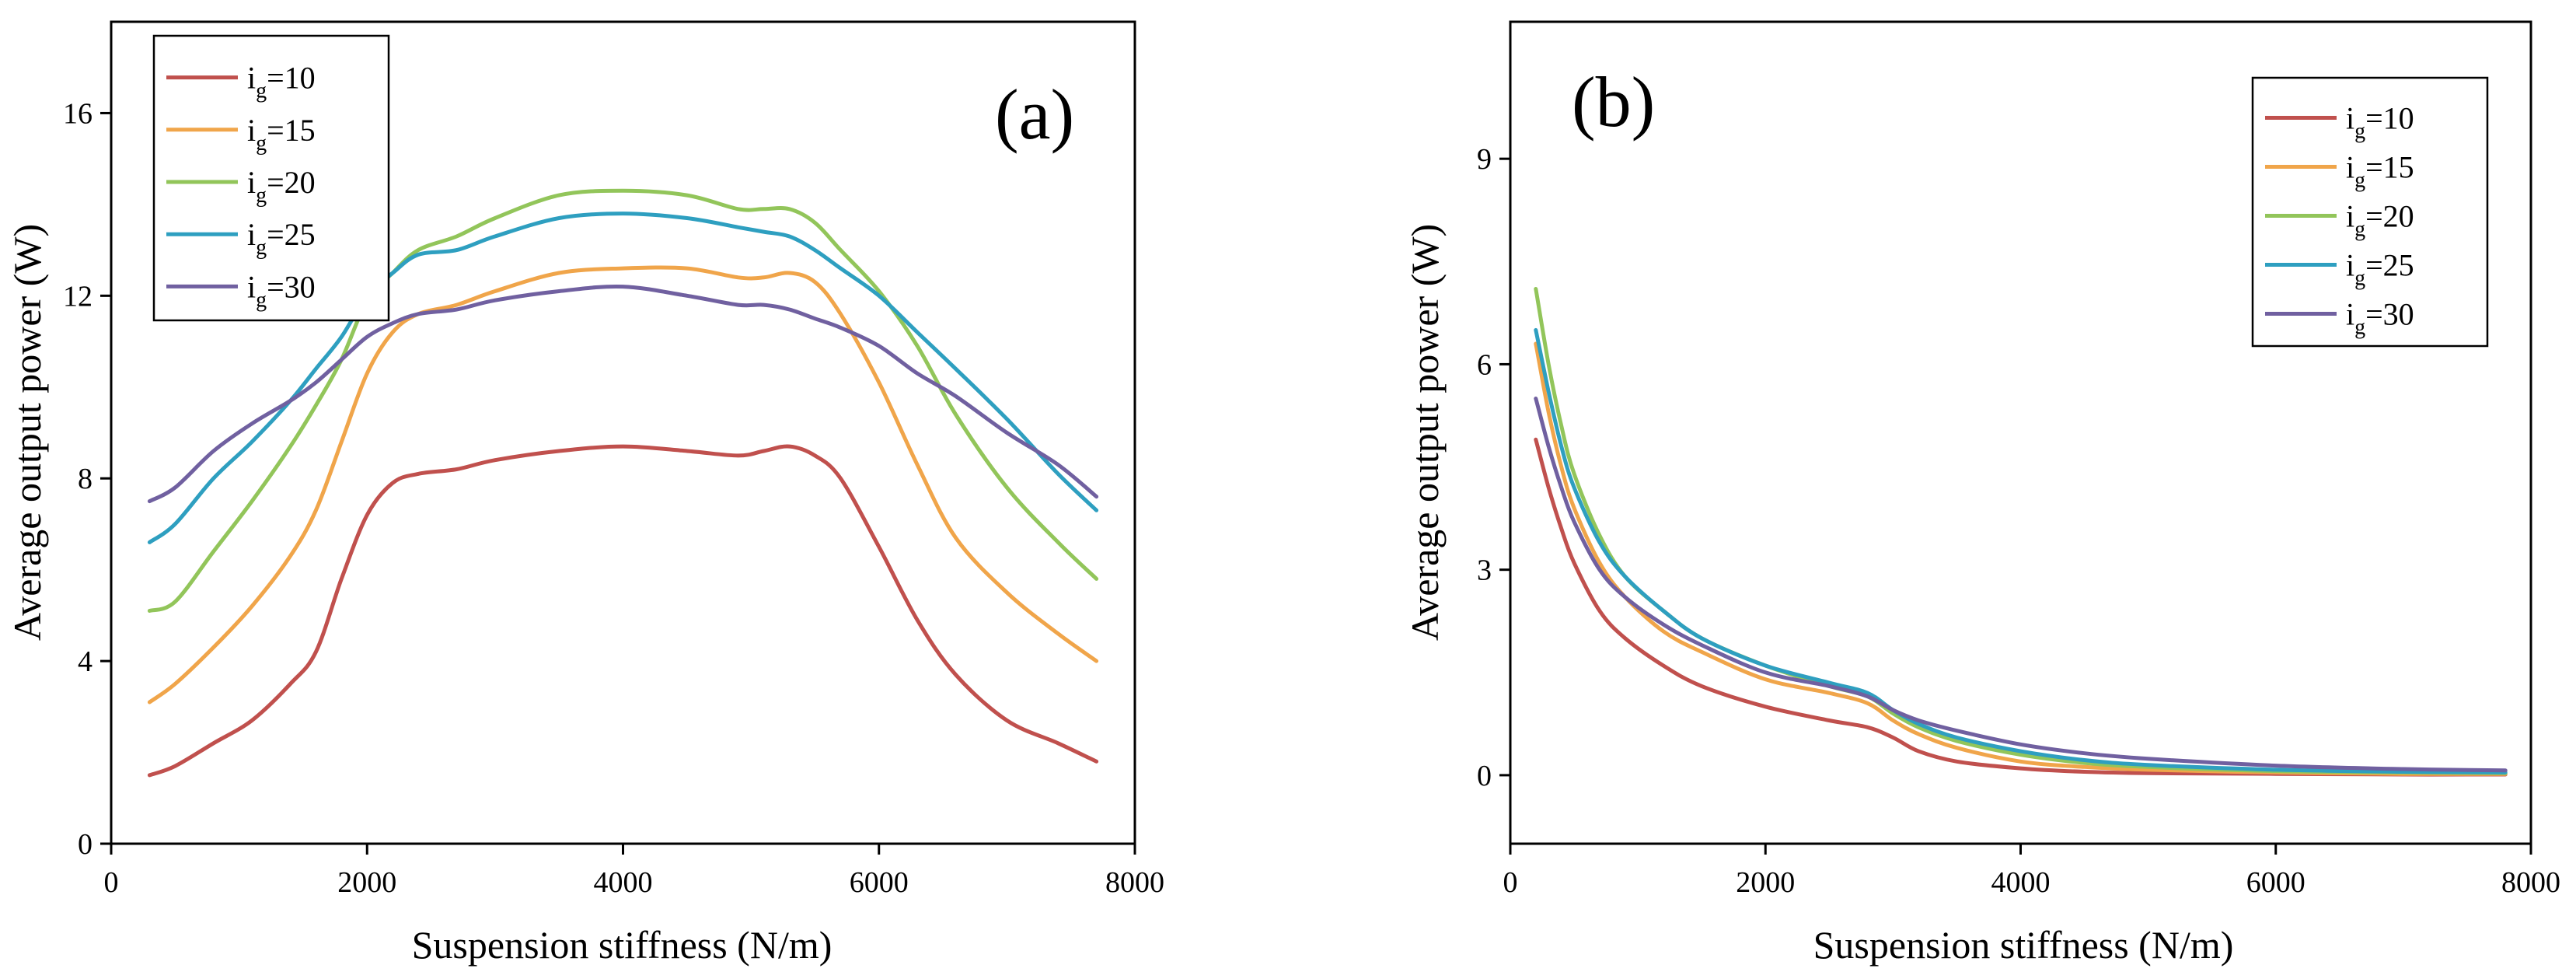  I want to click on y-tick-label: 6, so click(1485, 364).